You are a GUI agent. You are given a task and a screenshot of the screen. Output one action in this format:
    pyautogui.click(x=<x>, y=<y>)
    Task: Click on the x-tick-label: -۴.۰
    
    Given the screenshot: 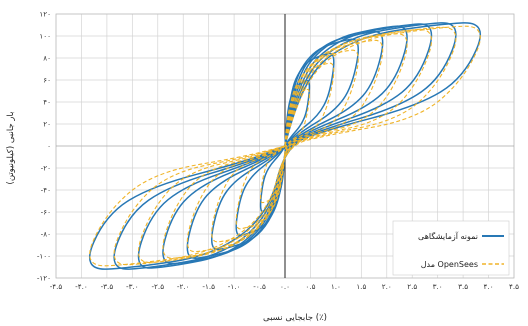 What is the action you would take?
    pyautogui.click(x=81, y=286)
    